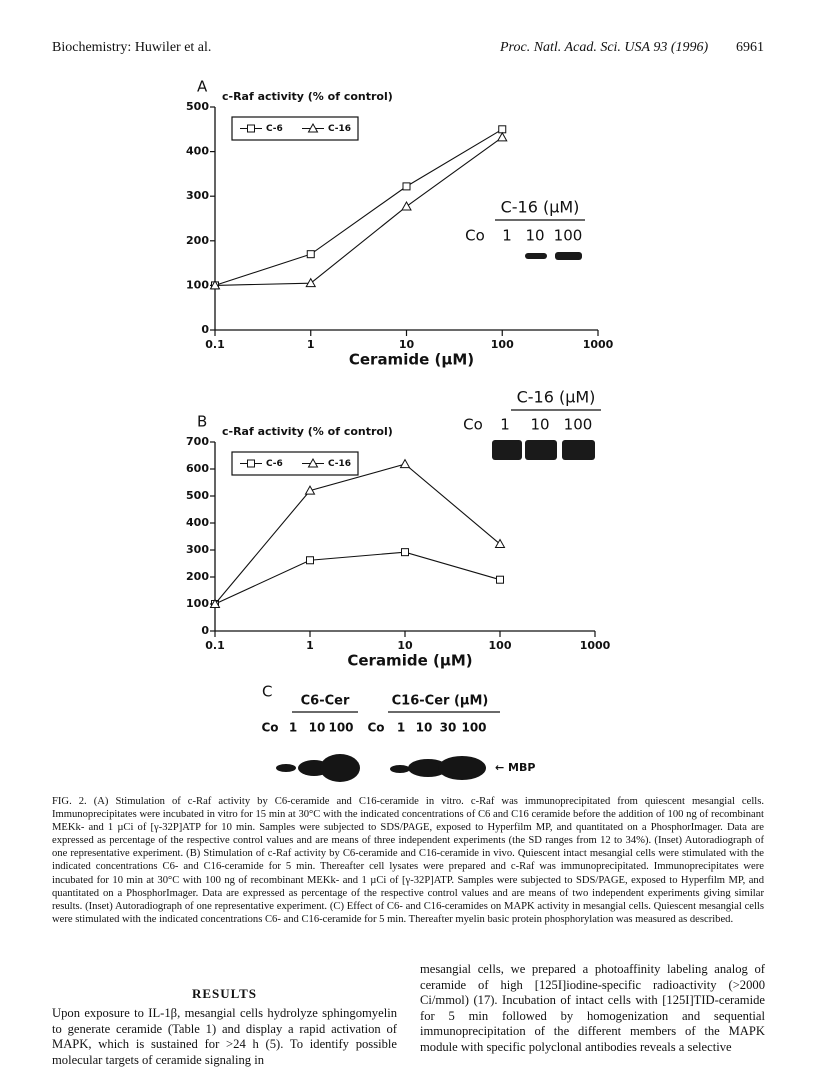 This screenshot has height=1082, width=816. What do you see at coordinates (132, 47) in the screenshot?
I see `running-head: Biochemistry: Huwiler et al.` at bounding box center [132, 47].